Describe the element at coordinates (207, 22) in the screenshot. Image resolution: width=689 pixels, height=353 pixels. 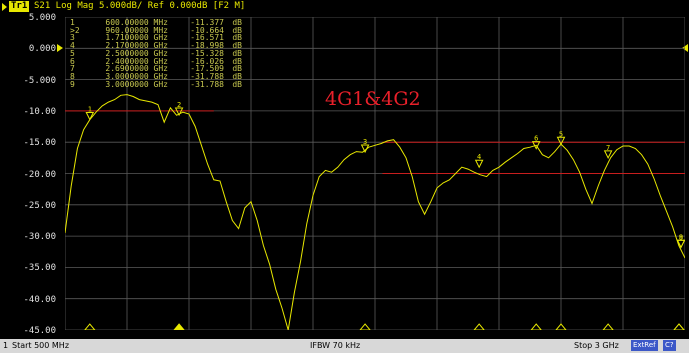
I see `marker-value: -11.377` at that location.